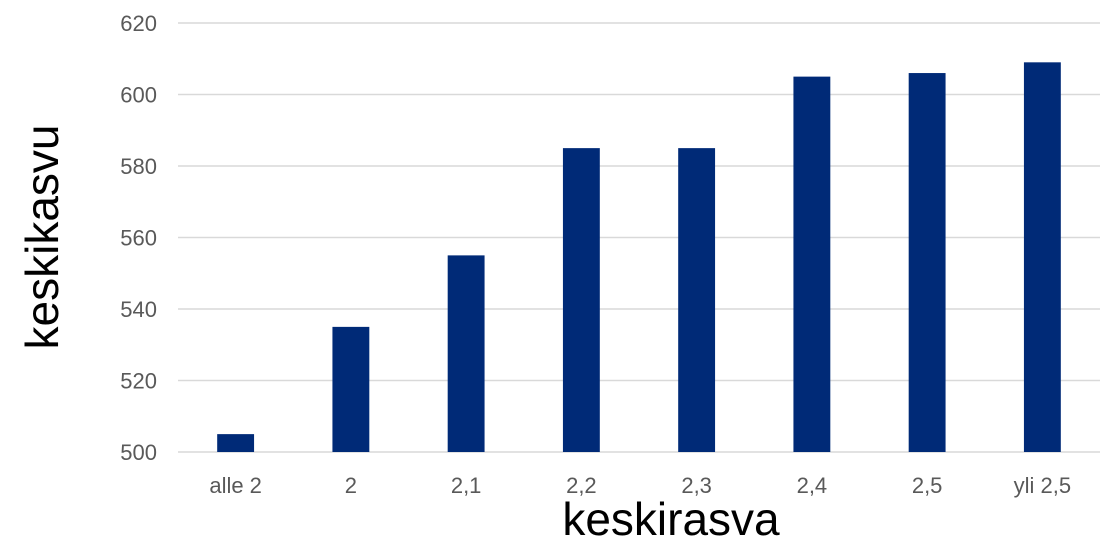 This screenshot has height=543, width=1101. Describe the element at coordinates (640, 485) in the screenshot. I see `x-axis-ticks: alle 2 2 2,1 2,2 2,3 2,4 2,5 yli 2,5` at that location.